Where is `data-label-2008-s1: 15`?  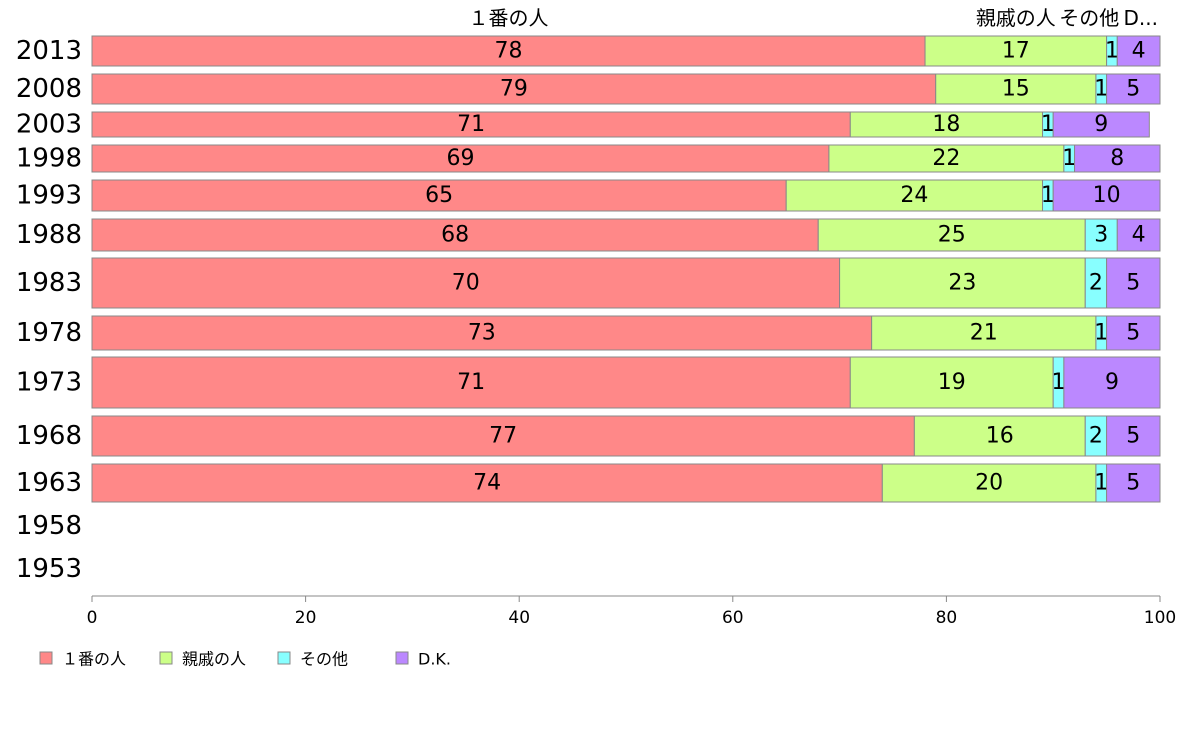
data-label-2008-s1: 15 is located at coordinates (1016, 89).